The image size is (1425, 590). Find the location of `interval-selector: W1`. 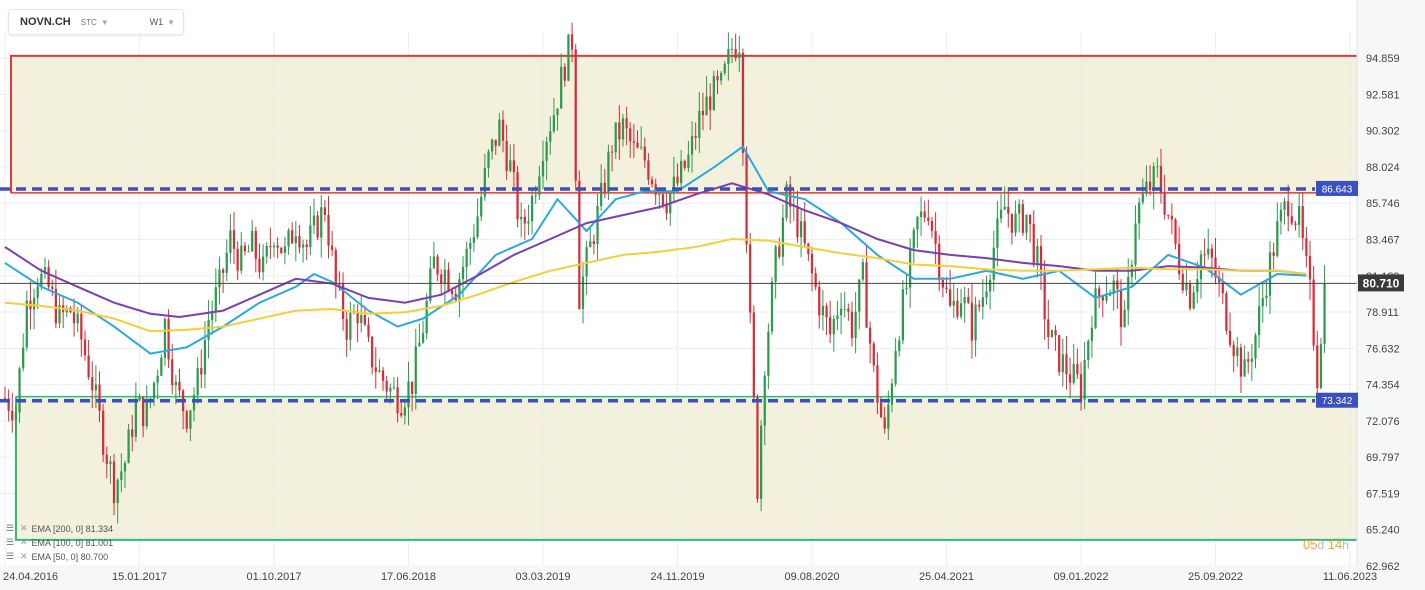

interval-selector: W1 is located at coordinates (156, 22).